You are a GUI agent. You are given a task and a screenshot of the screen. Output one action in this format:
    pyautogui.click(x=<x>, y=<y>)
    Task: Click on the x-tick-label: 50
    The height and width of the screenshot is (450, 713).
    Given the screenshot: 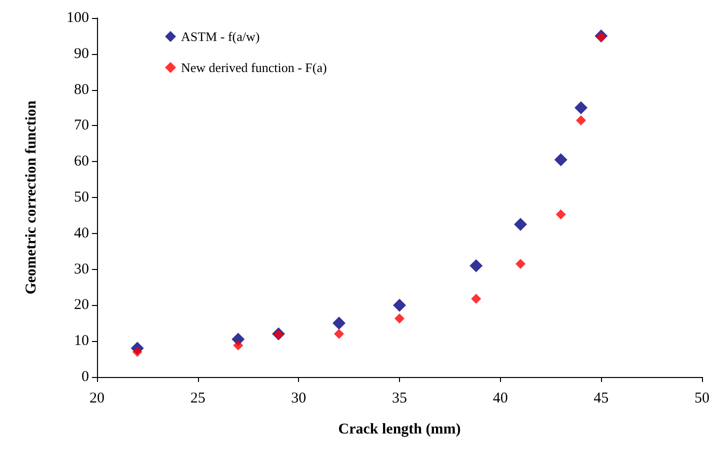 What is the action you would take?
    pyautogui.click(x=702, y=398)
    